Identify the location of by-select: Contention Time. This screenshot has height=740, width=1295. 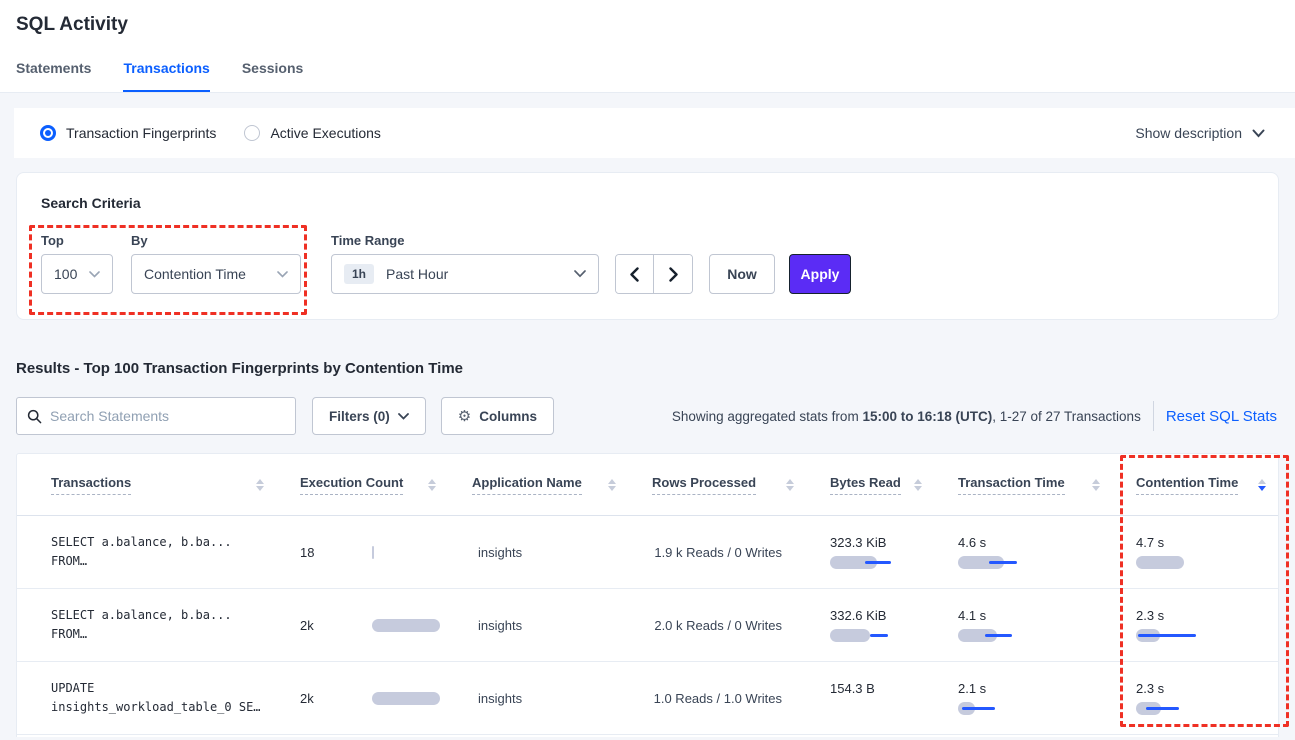
(216, 274).